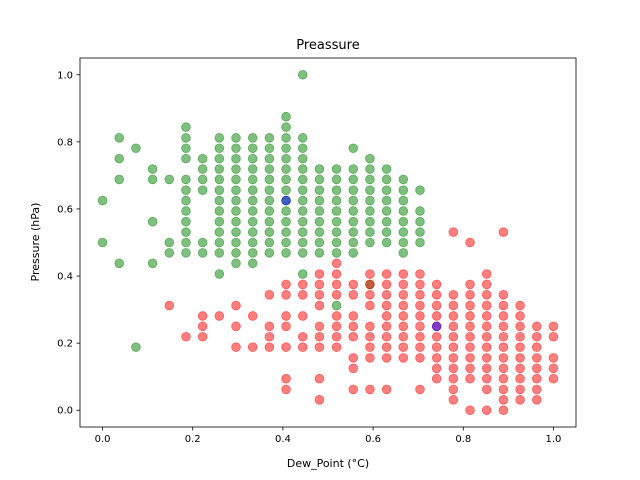 Image resolution: width=640 pixels, height=480 pixels. What do you see at coordinates (193, 439) in the screenshot?
I see `x-tick-label: 0.2` at bounding box center [193, 439].